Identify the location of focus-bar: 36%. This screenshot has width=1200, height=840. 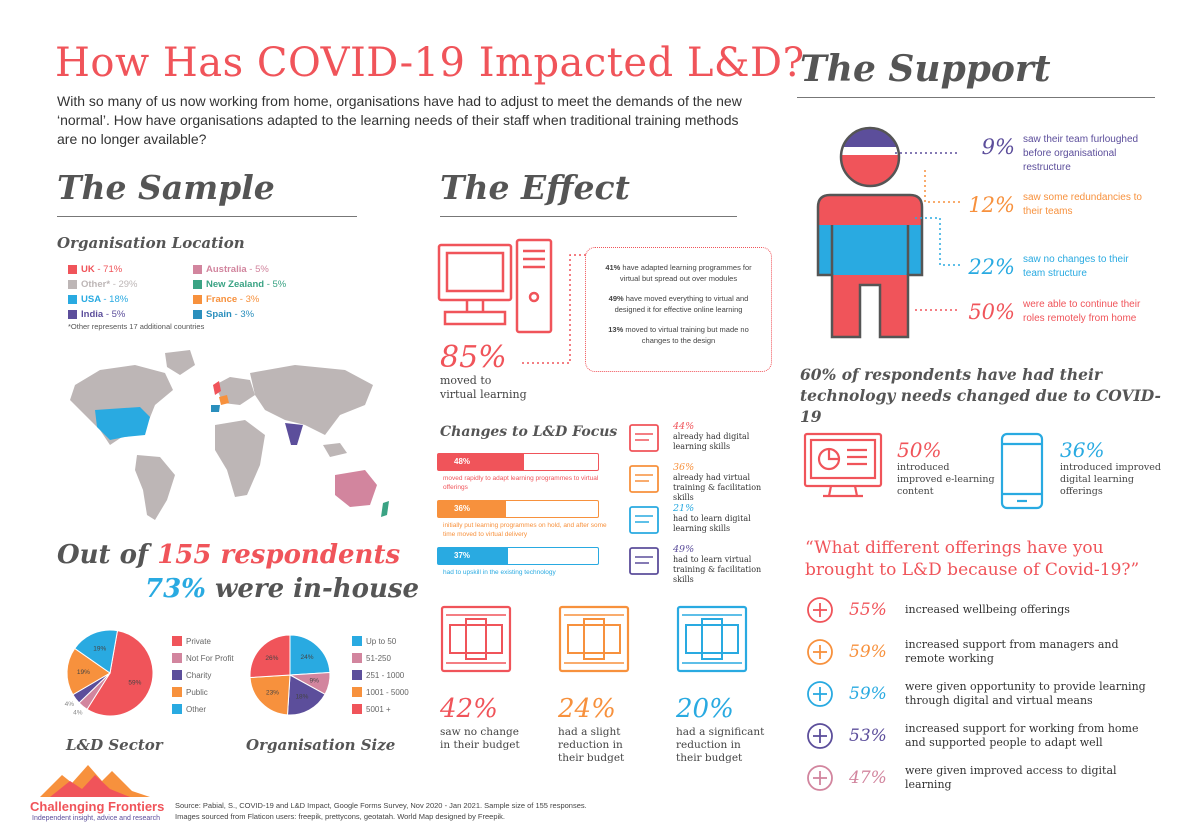
(518, 509).